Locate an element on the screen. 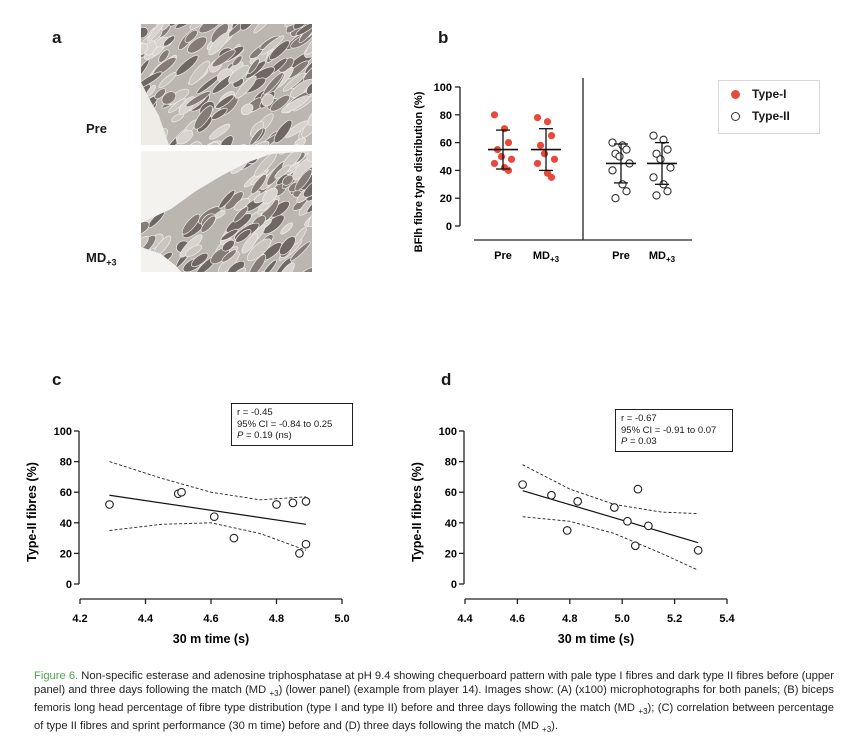  chart-b-y-tick-label: 60 is located at coordinates (446, 144).